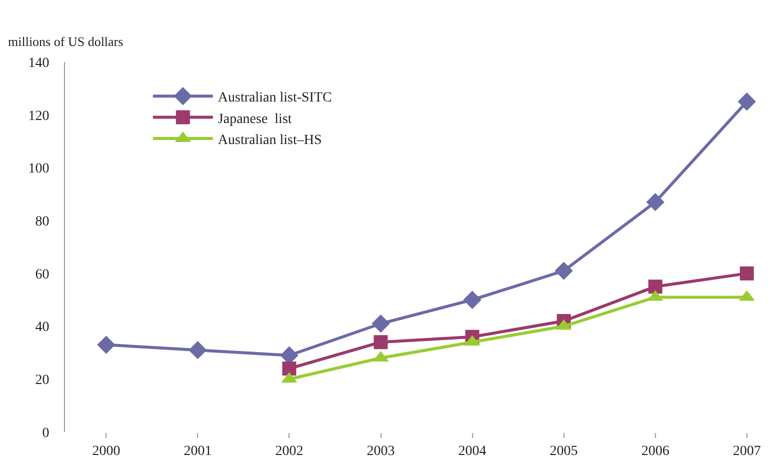 The height and width of the screenshot is (471, 778). I want to click on y-tick-label: 140, so click(39, 63).